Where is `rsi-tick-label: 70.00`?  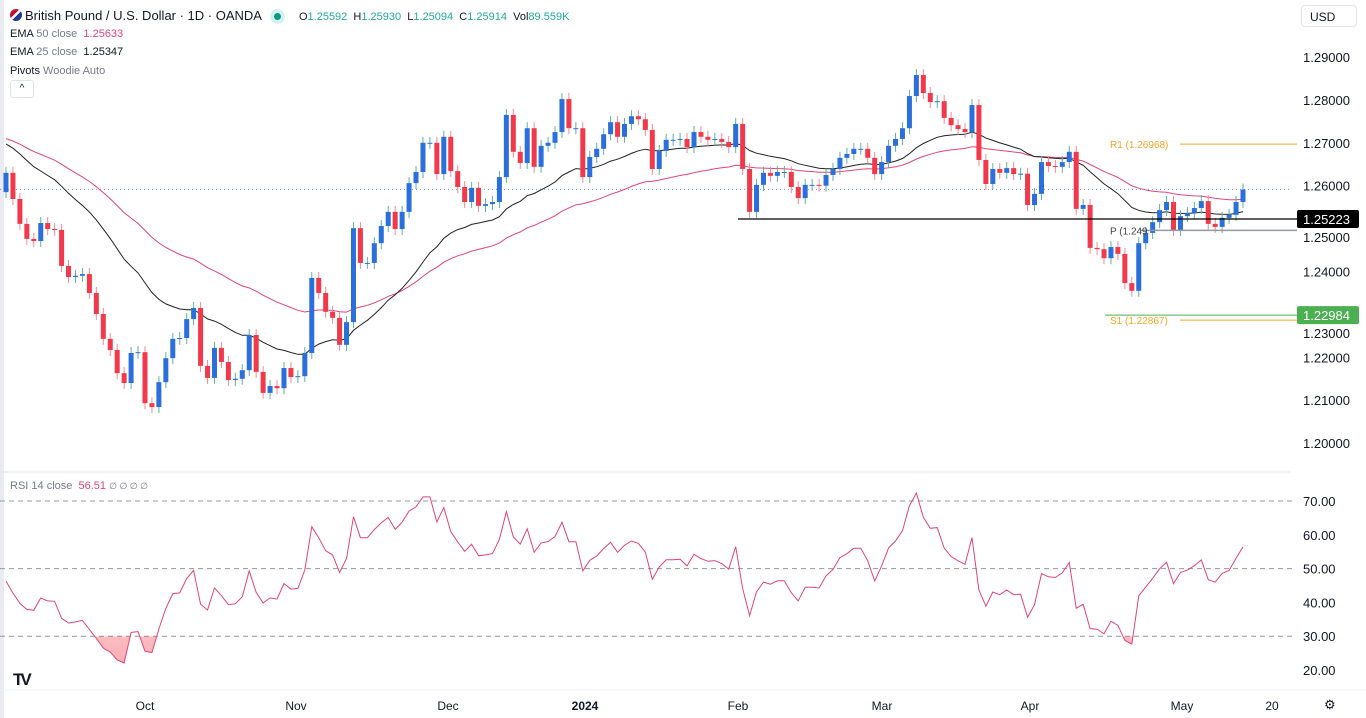
rsi-tick-label: 70.00 is located at coordinates (1319, 501).